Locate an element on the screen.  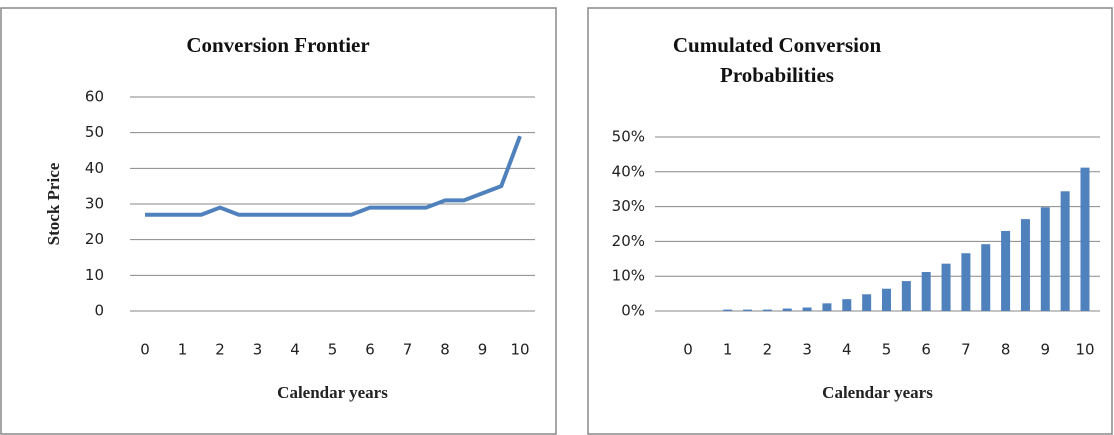
y-tick-label: 10 is located at coordinates (94, 275).